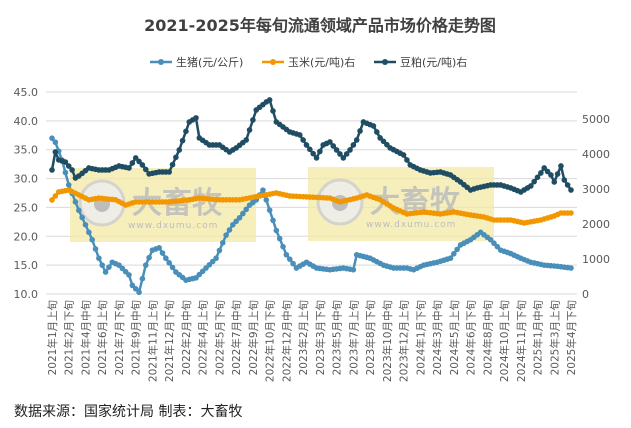 The height and width of the screenshot is (428, 631). I want to click on x-tick-label: 2025年1月中旬, so click(538, 337).